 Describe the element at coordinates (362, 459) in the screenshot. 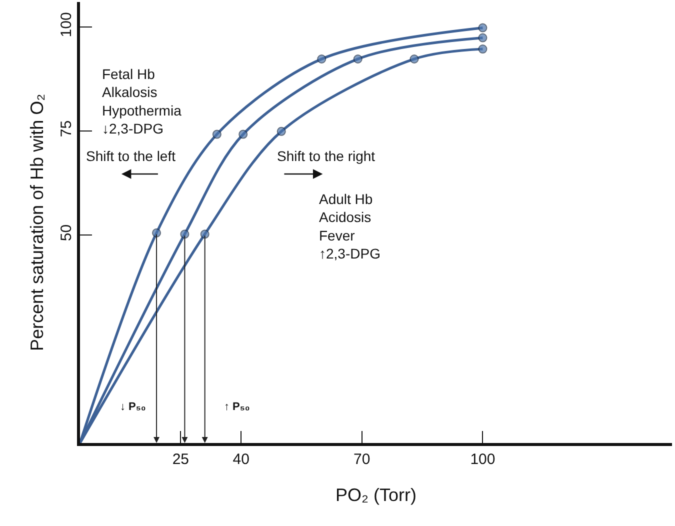

I see `x-tick-label: 70` at that location.